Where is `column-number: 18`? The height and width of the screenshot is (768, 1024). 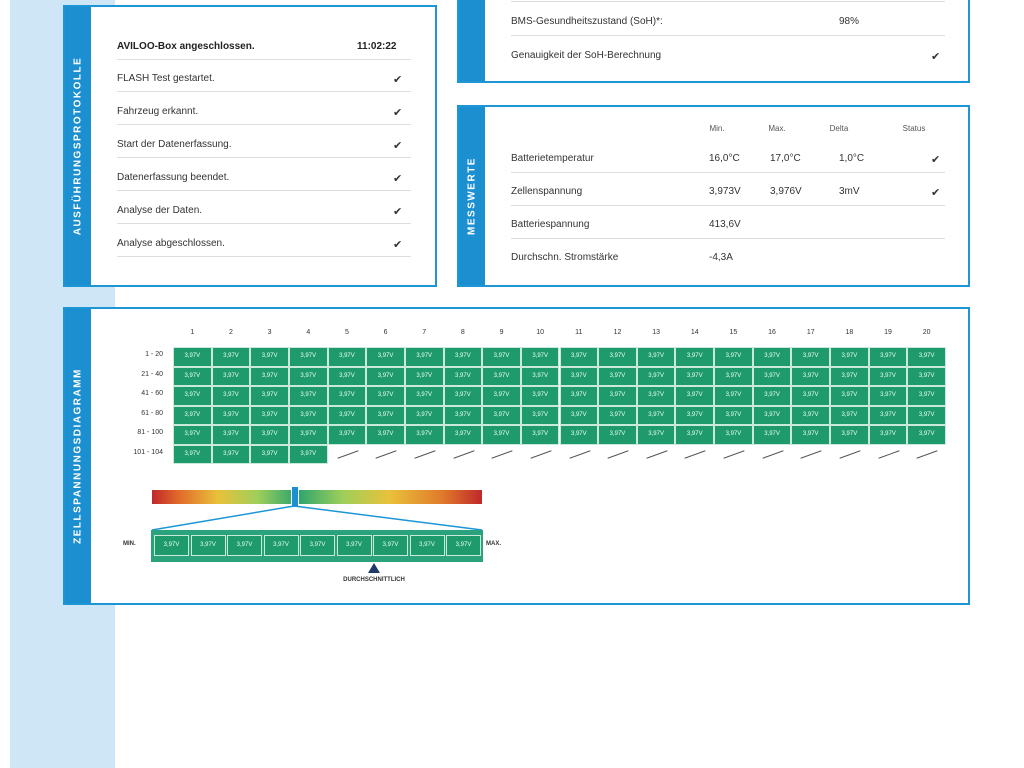
column-number: 18 is located at coordinates (849, 332).